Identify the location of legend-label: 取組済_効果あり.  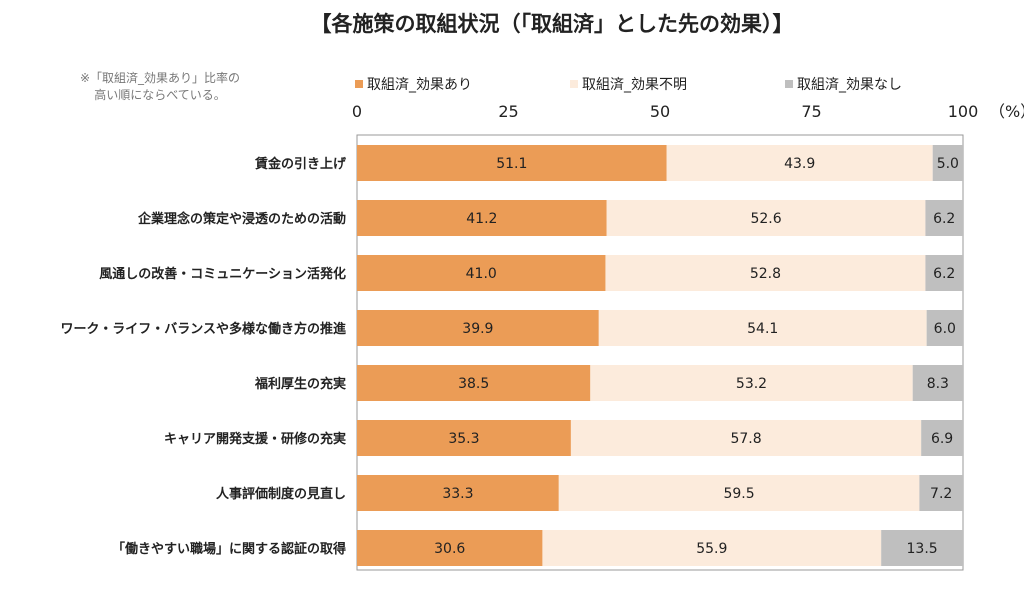
(419, 85).